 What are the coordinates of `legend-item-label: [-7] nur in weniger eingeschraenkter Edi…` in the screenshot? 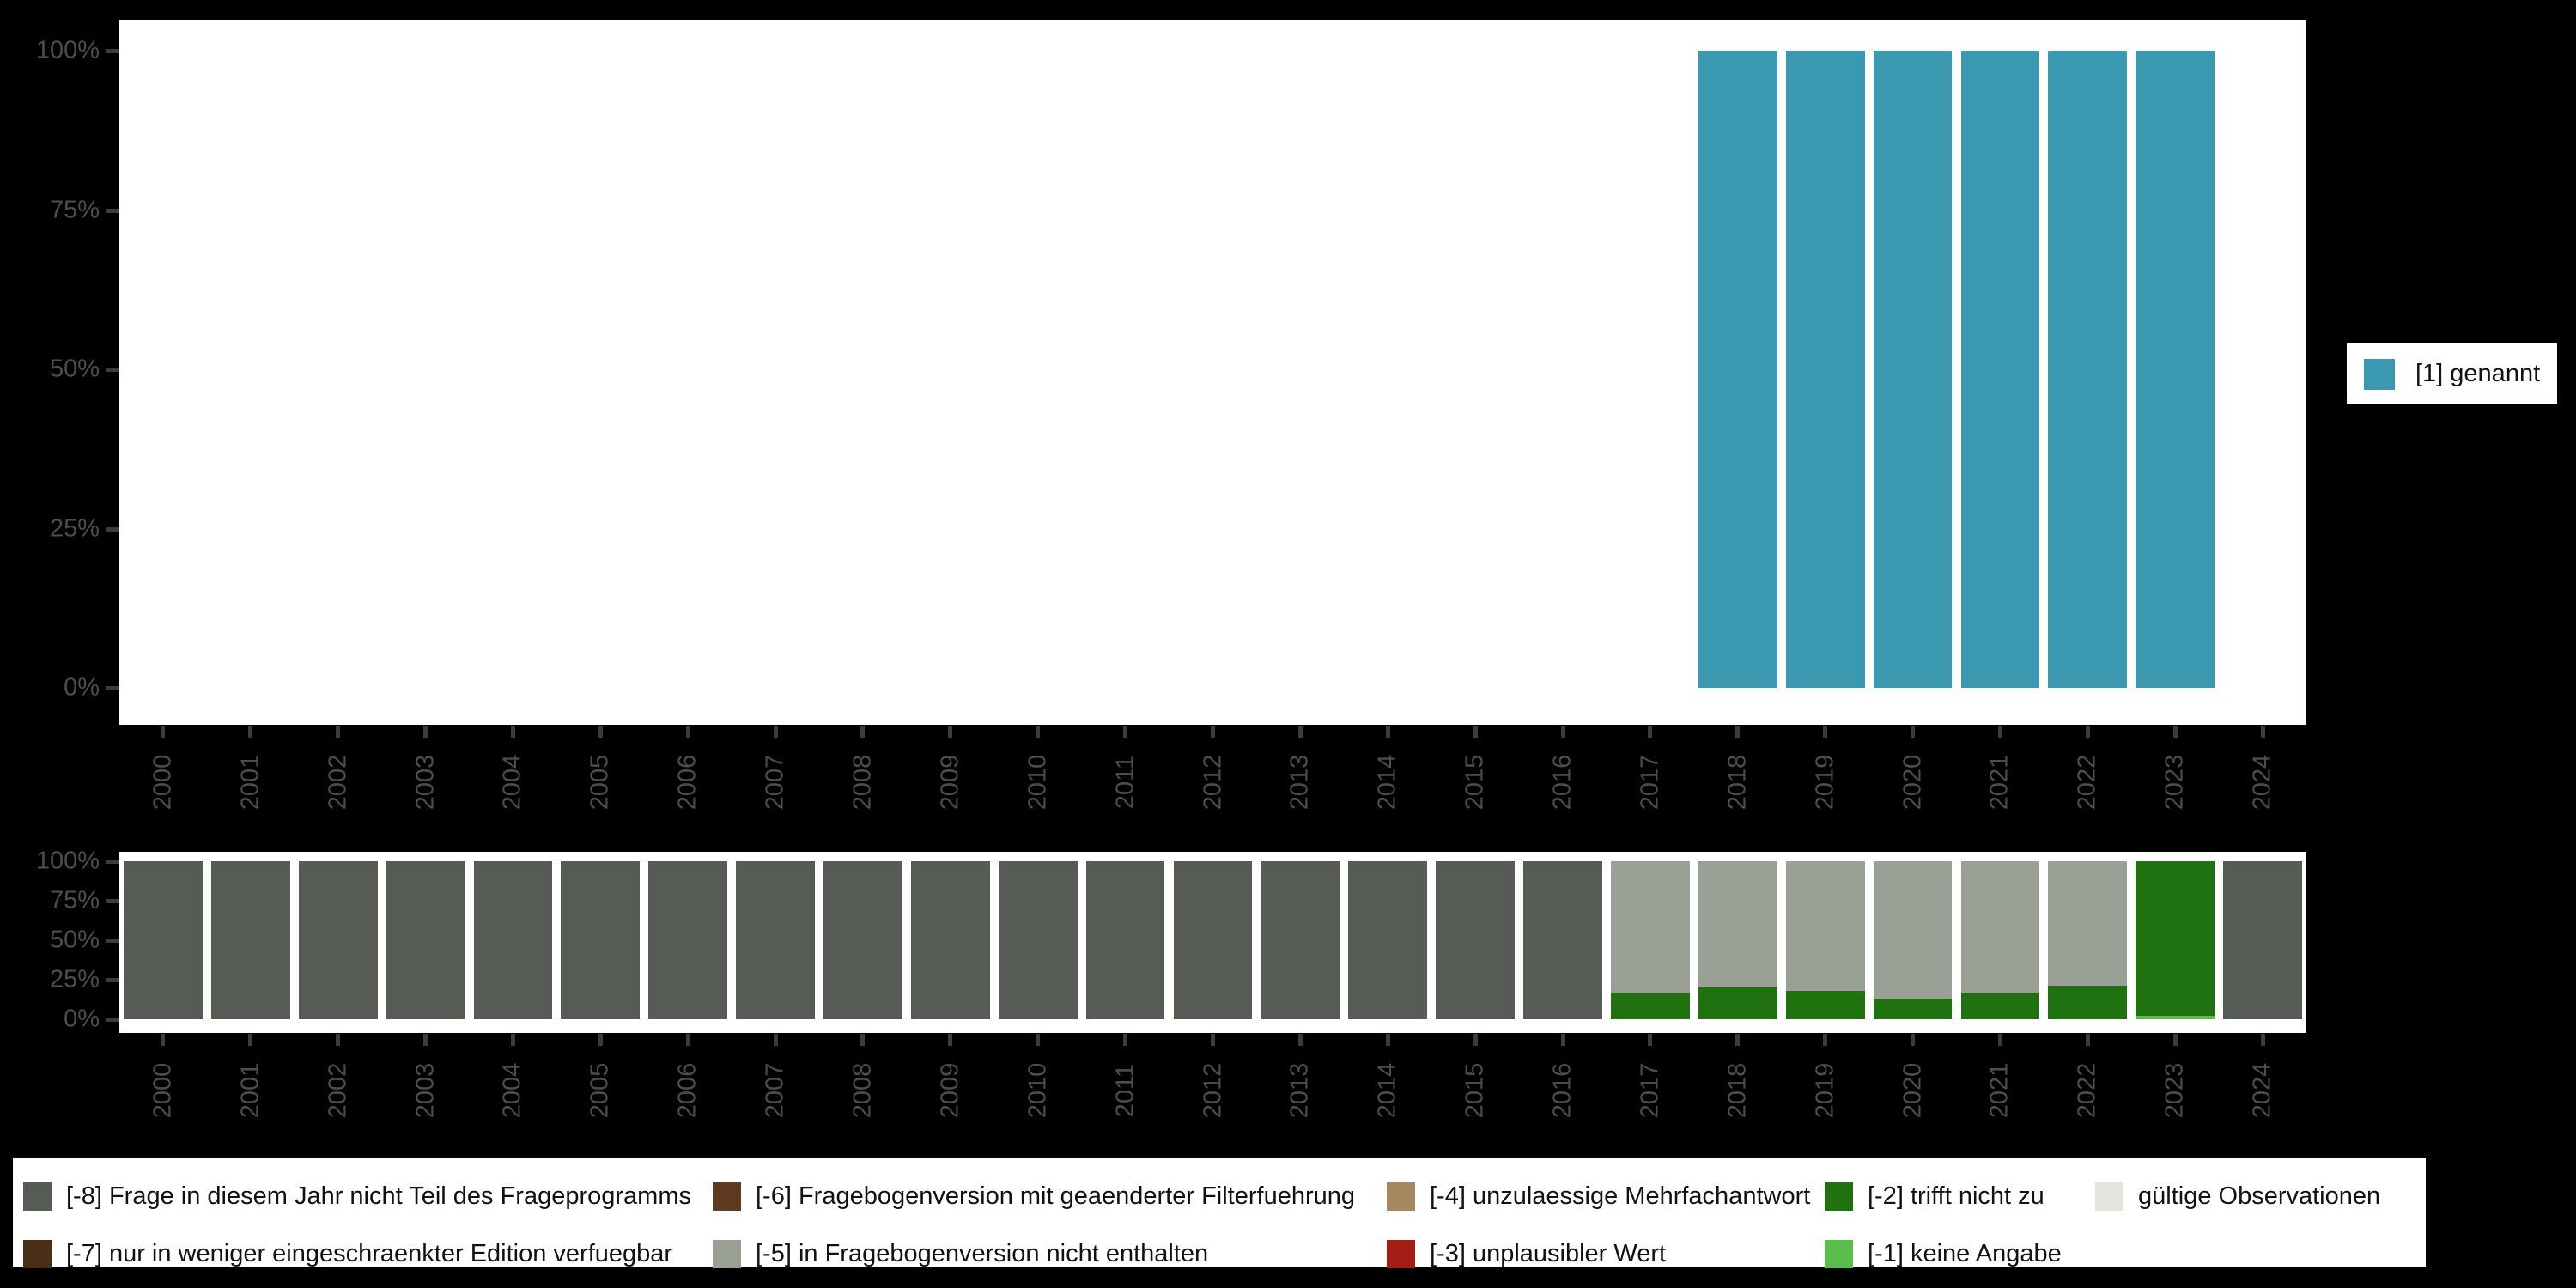 It's located at (369, 1254).